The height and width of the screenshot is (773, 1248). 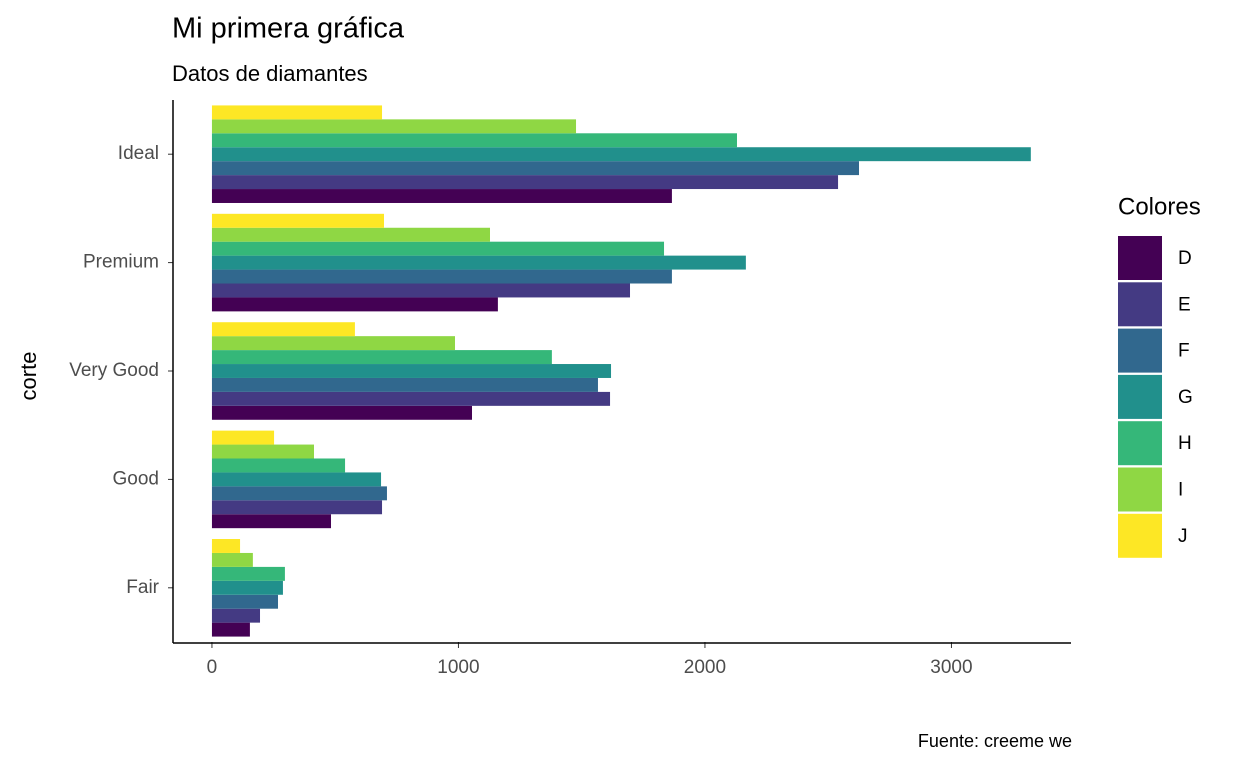 What do you see at coordinates (951, 667) in the screenshot?
I see `x-tick-label: 3000` at bounding box center [951, 667].